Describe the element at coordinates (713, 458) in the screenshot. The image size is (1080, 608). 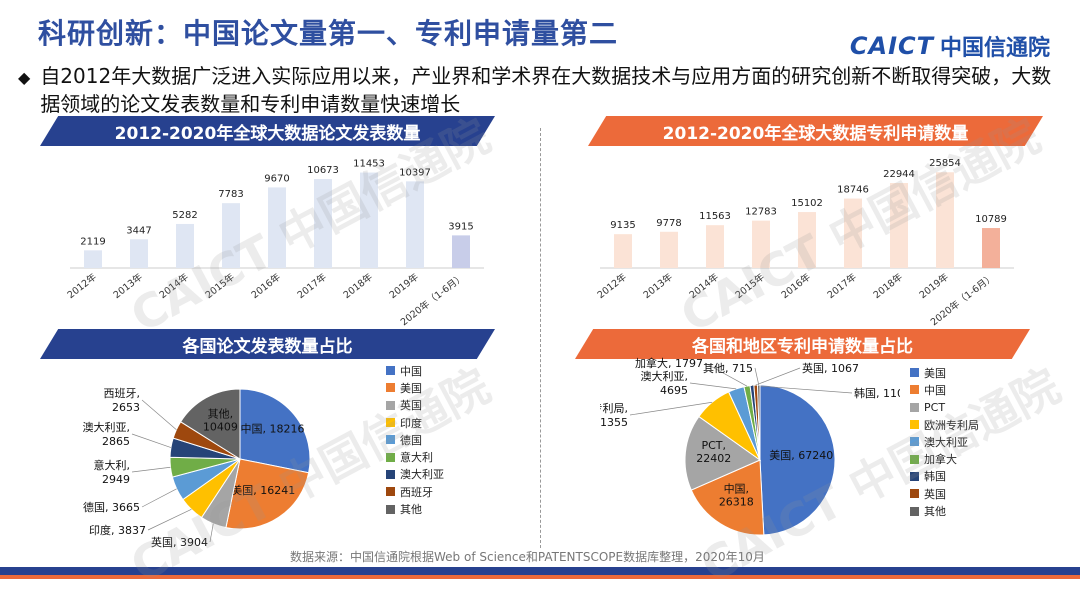
I see `patents-pie-data-label: 22402` at that location.